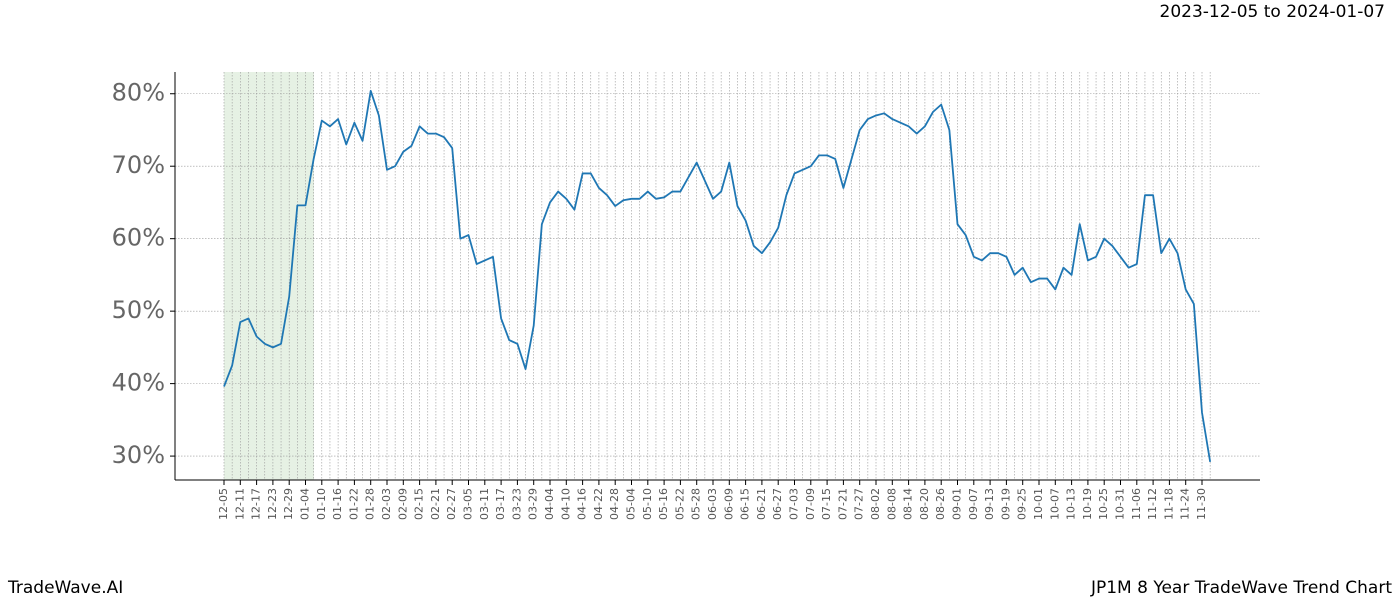  What do you see at coordinates (891, 504) in the screenshot?
I see `x-tick-label: 08-08` at bounding box center [891, 504].